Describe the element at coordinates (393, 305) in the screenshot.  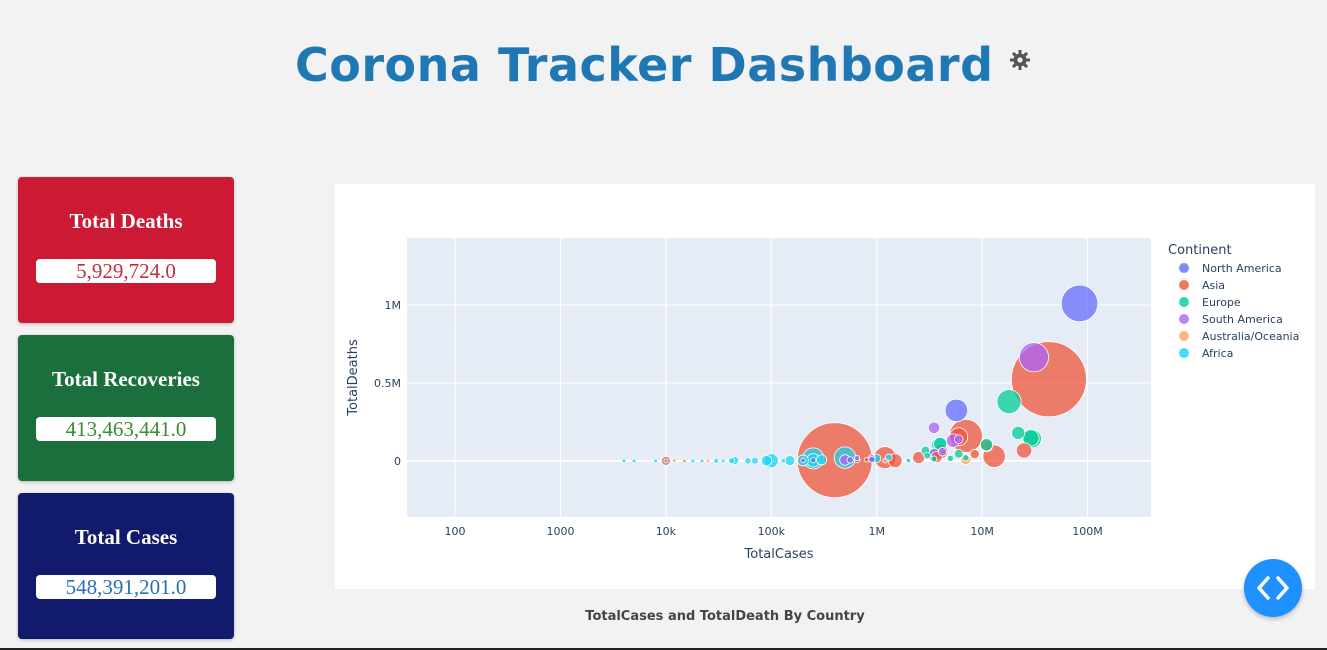
I see `y-tick-label: 1M` at that location.